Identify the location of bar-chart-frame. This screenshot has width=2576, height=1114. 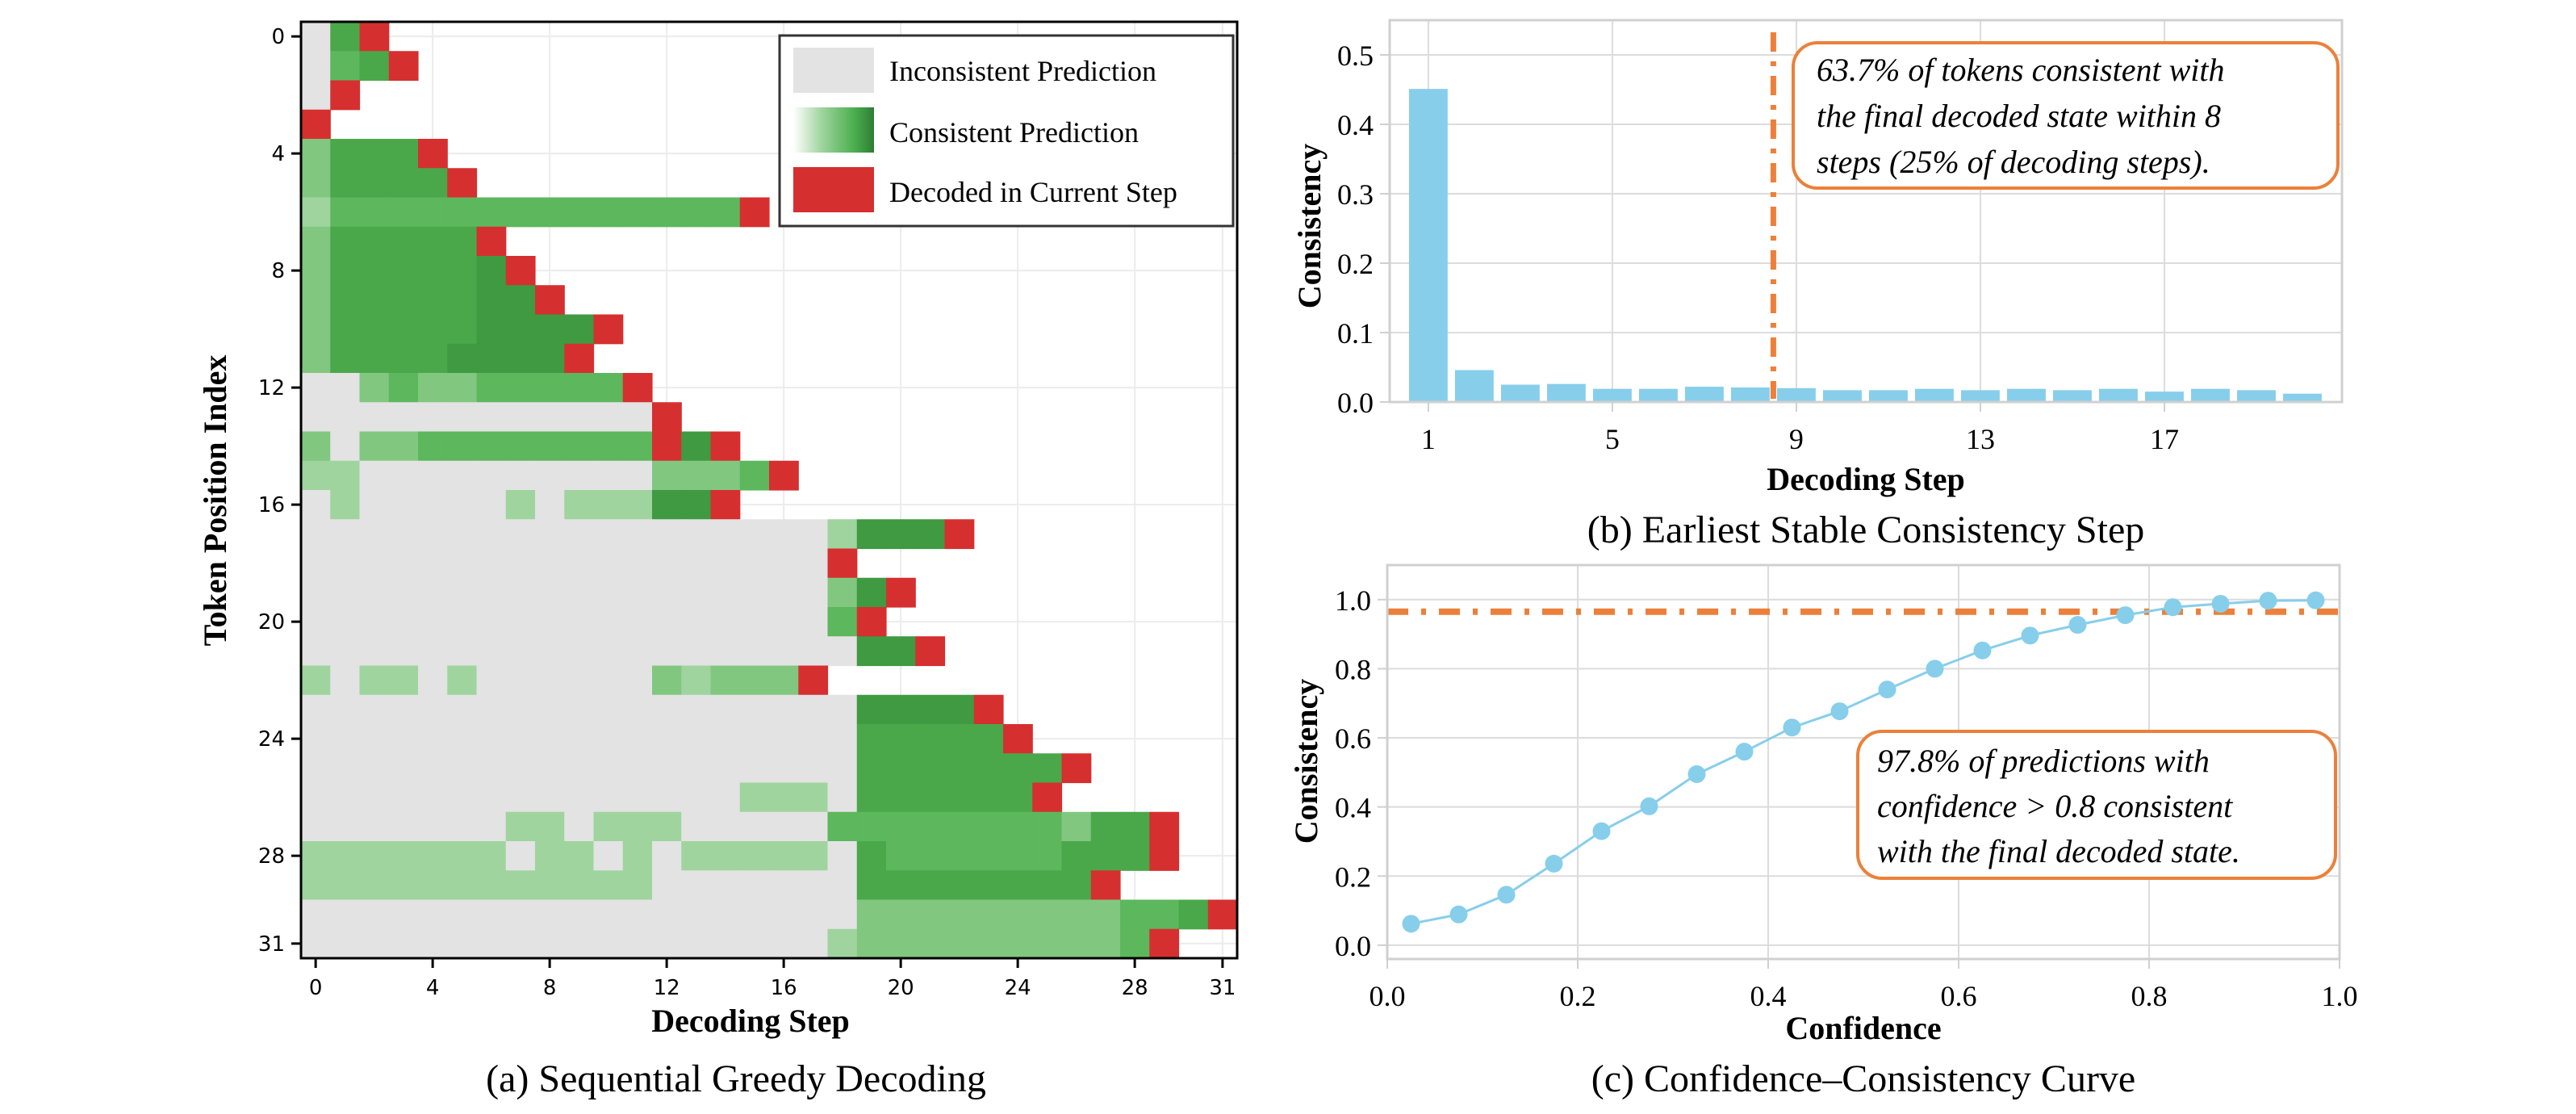
(1866, 211).